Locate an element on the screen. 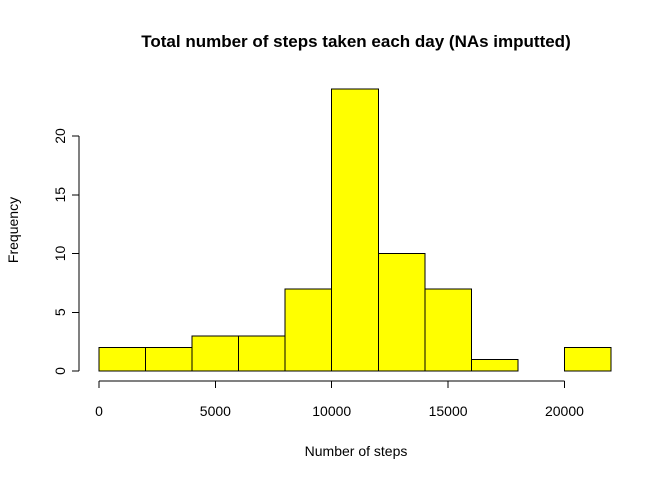  y-tick-label: 0 is located at coordinates (60, 371).